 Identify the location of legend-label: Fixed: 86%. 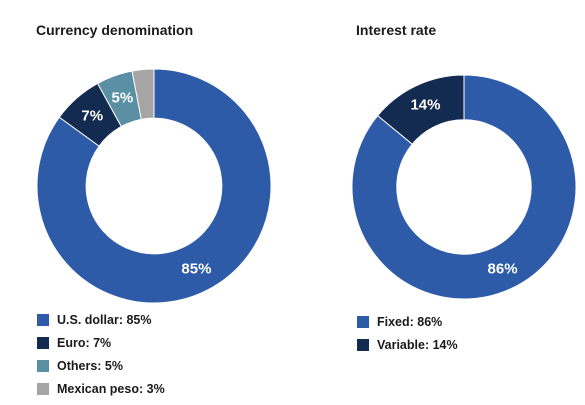
(410, 322).